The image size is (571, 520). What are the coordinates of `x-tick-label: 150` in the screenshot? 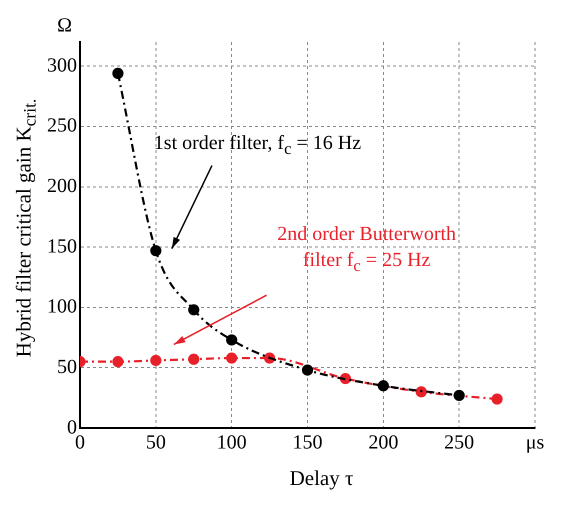 It's located at (307, 442).